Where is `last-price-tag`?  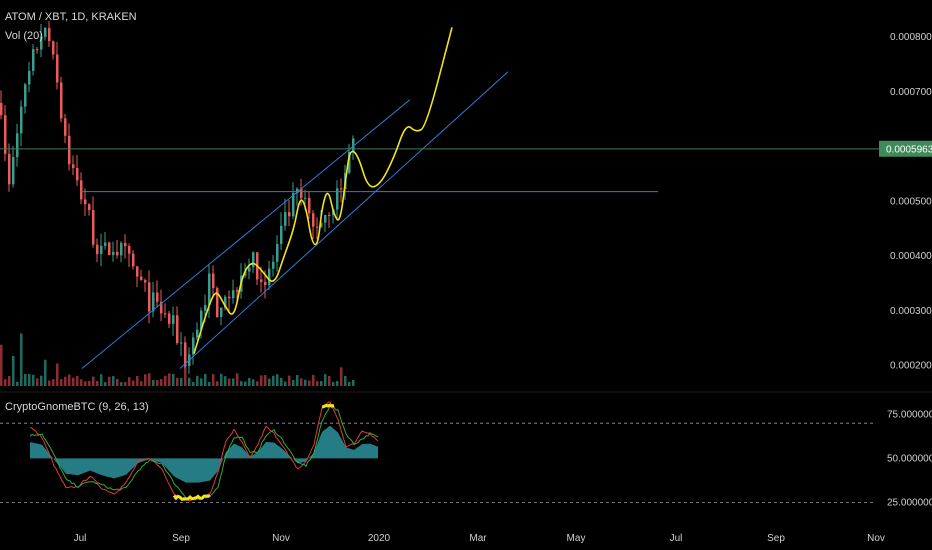
last-price-tag is located at coordinates (905, 148).